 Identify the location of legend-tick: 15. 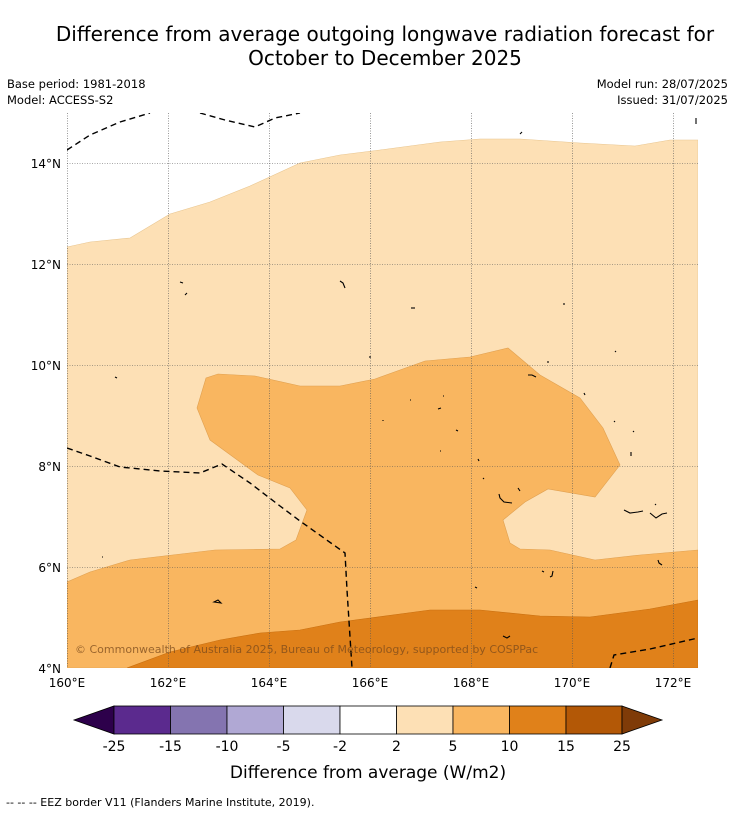
(566, 747).